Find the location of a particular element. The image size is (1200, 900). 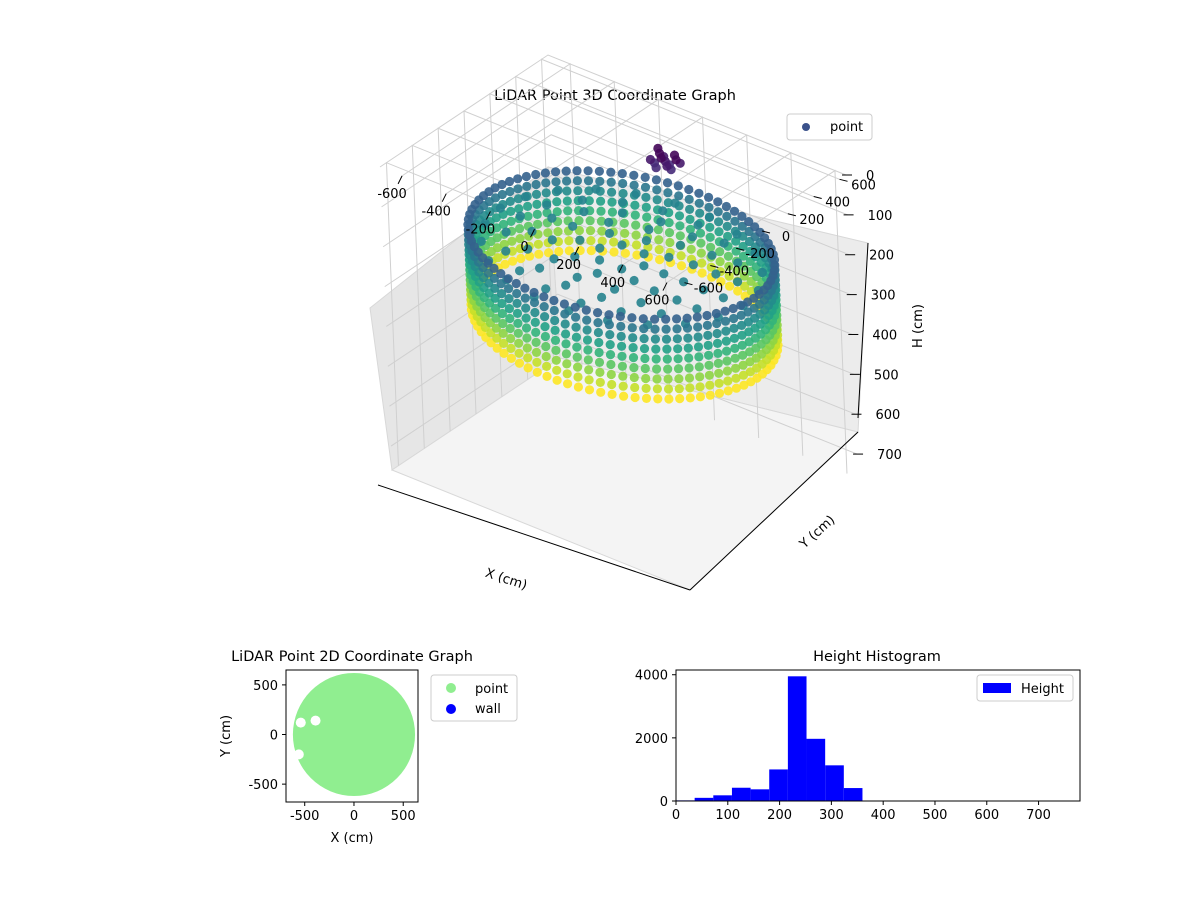

histogram-bar is located at coordinates (797, 738).